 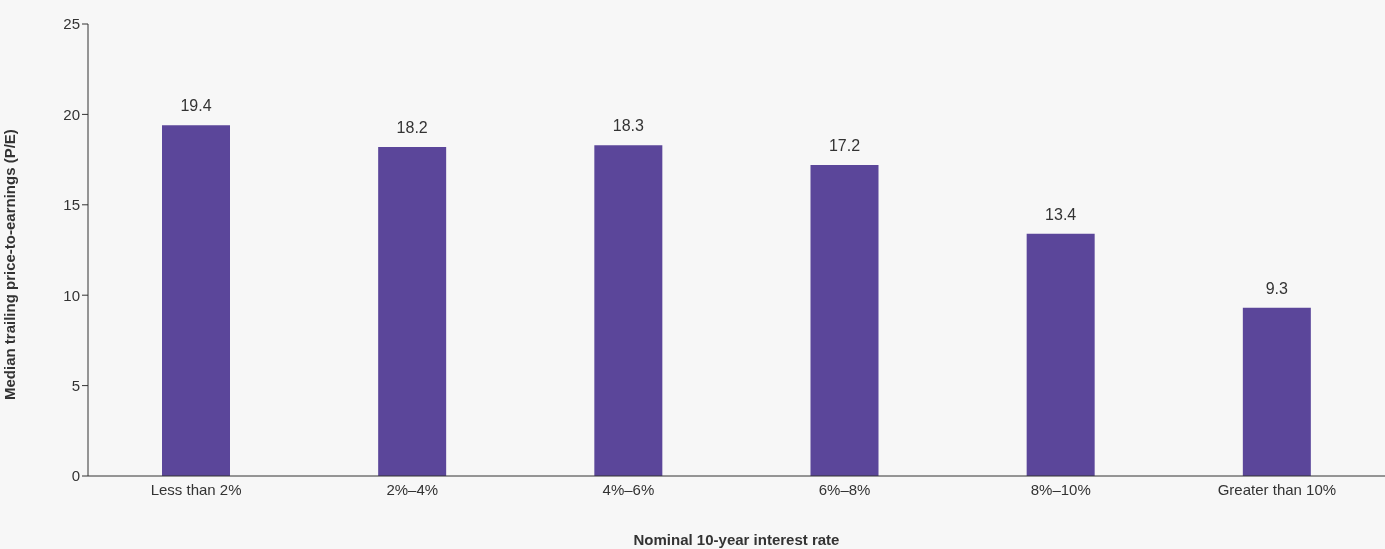 What do you see at coordinates (71, 114) in the screenshot?
I see `y-tick-label: 20` at bounding box center [71, 114].